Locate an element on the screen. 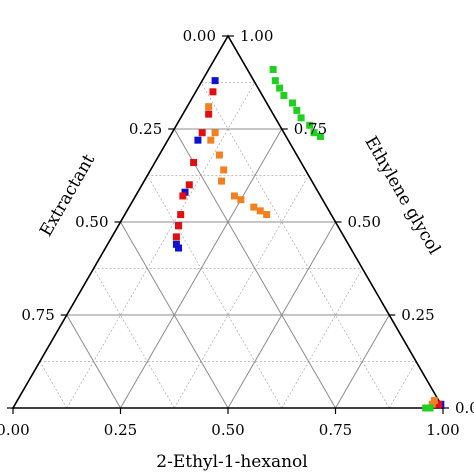 The image size is (474, 474). left-tick-label: 0.25 is located at coordinates (145, 129).